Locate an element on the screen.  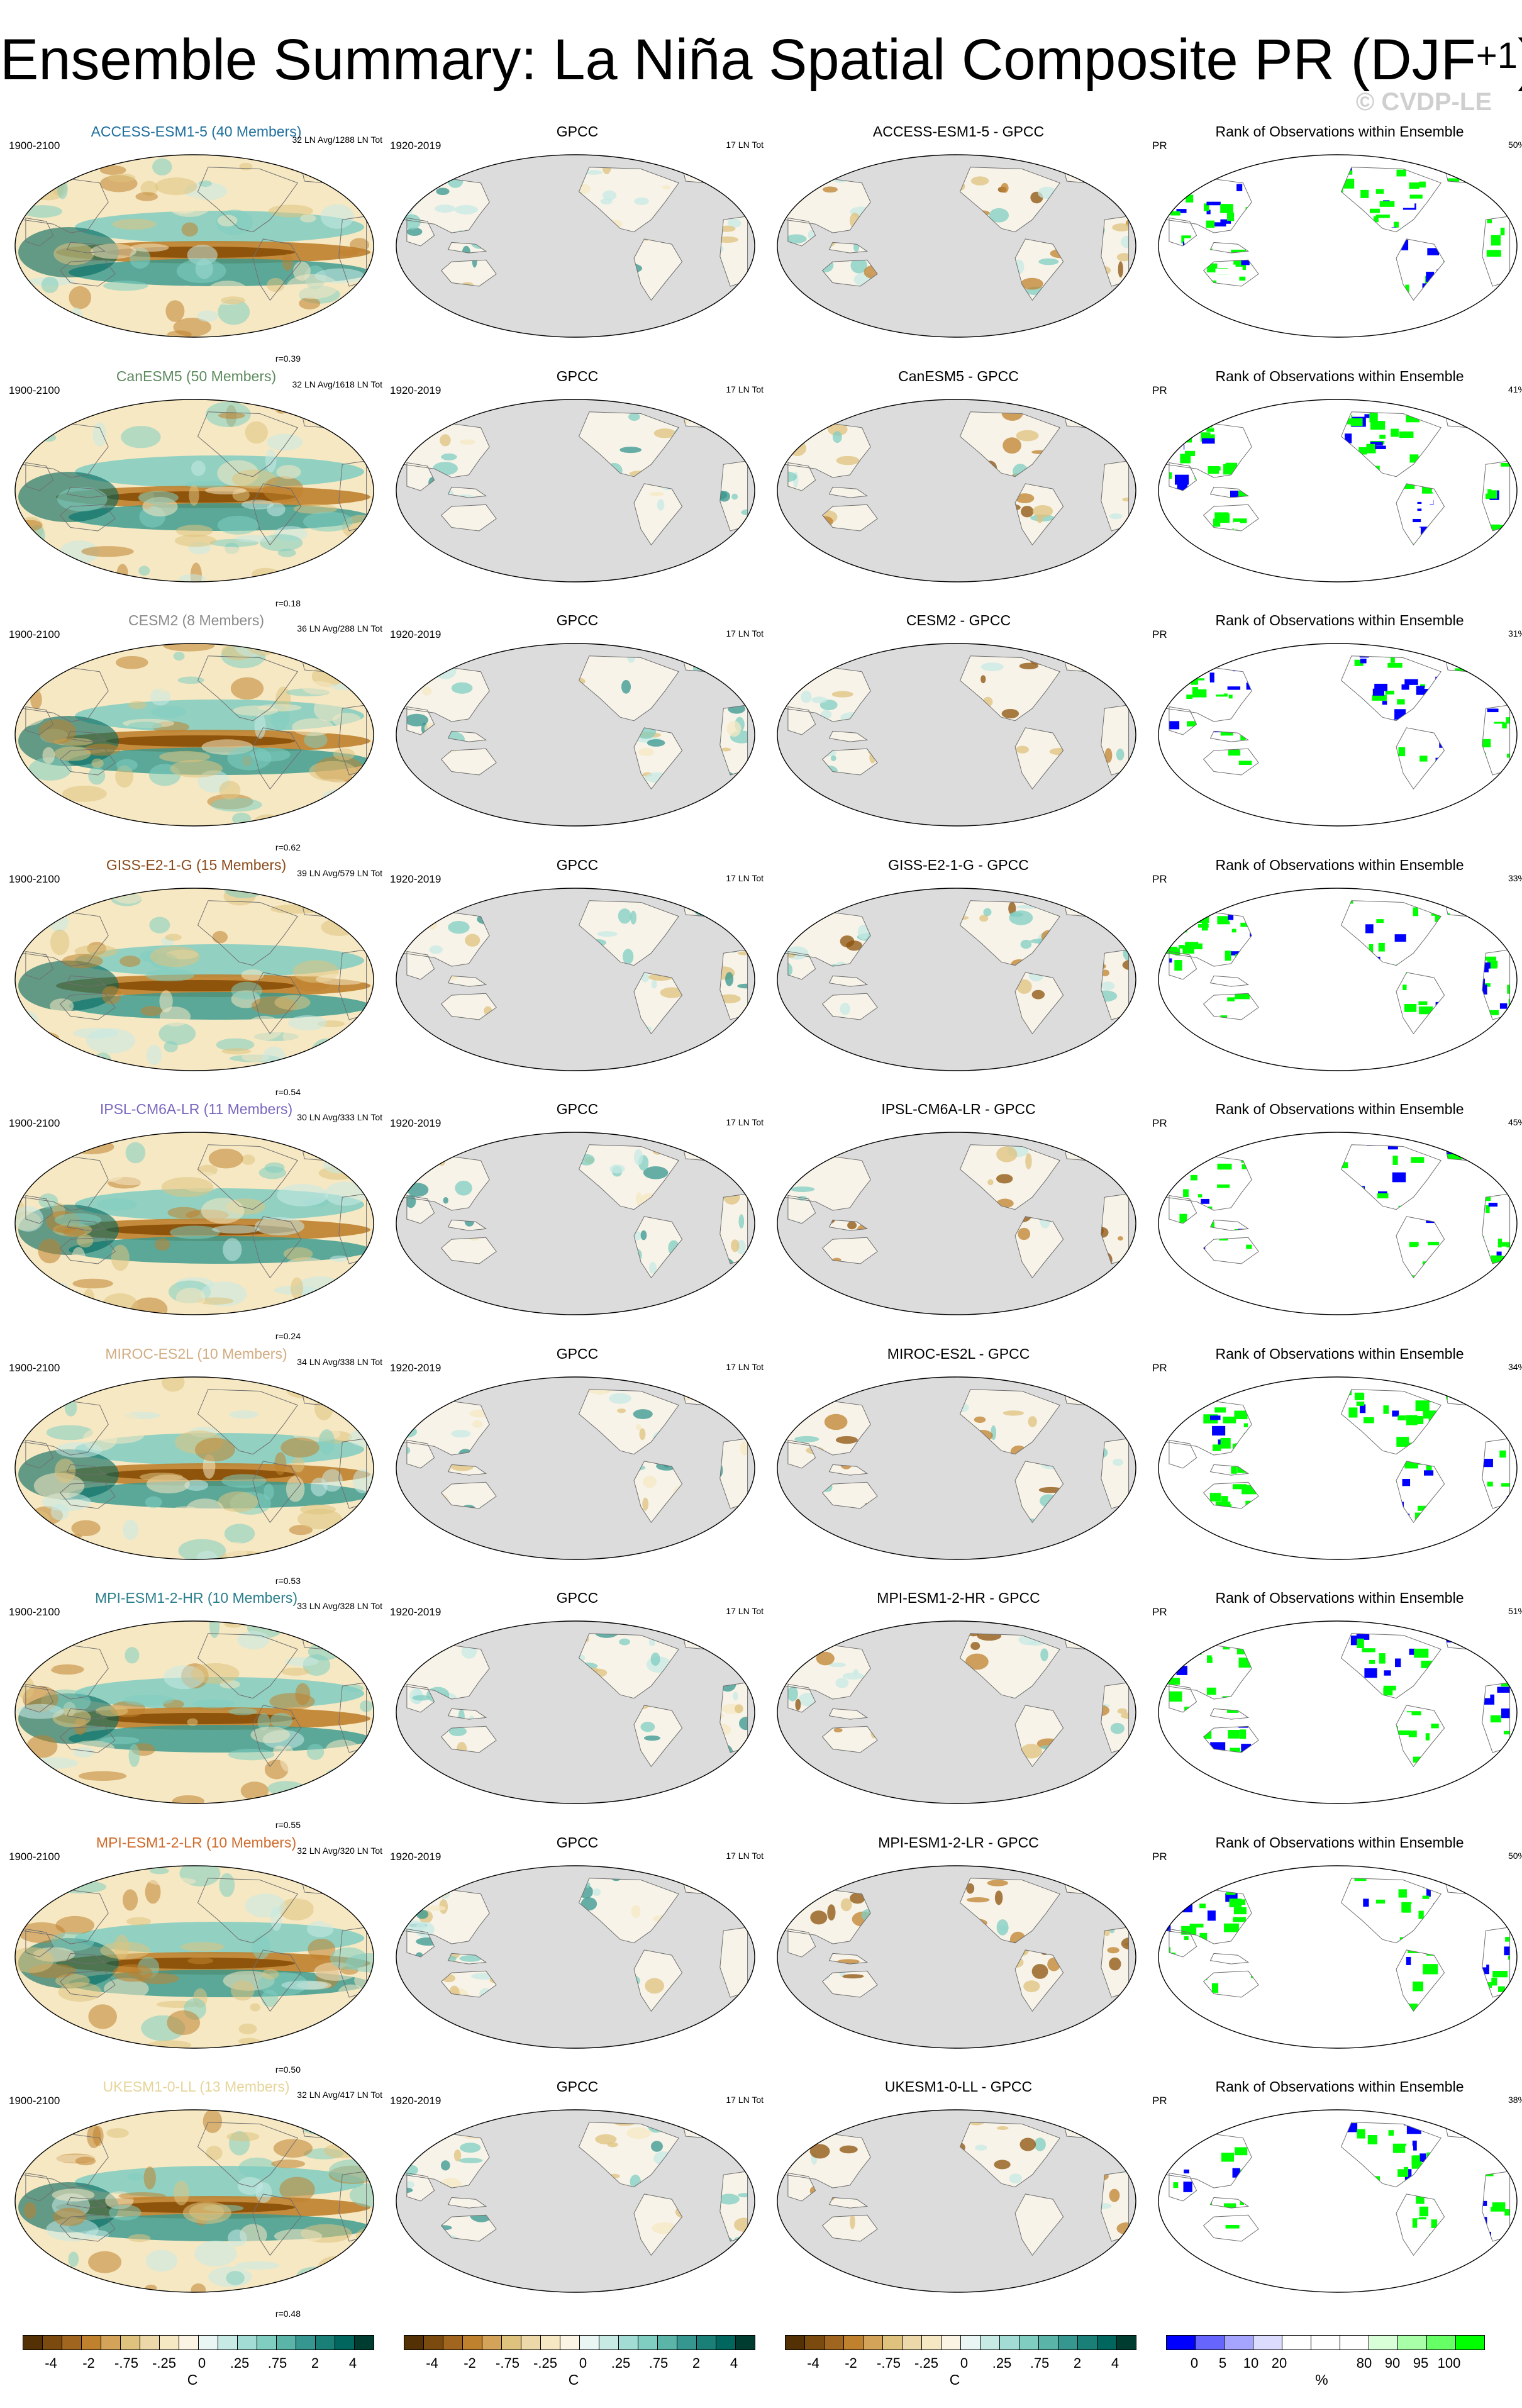
model-panel-title: MPI-ESM1-2-HR (10 Members) is located at coordinates (196, 1598).